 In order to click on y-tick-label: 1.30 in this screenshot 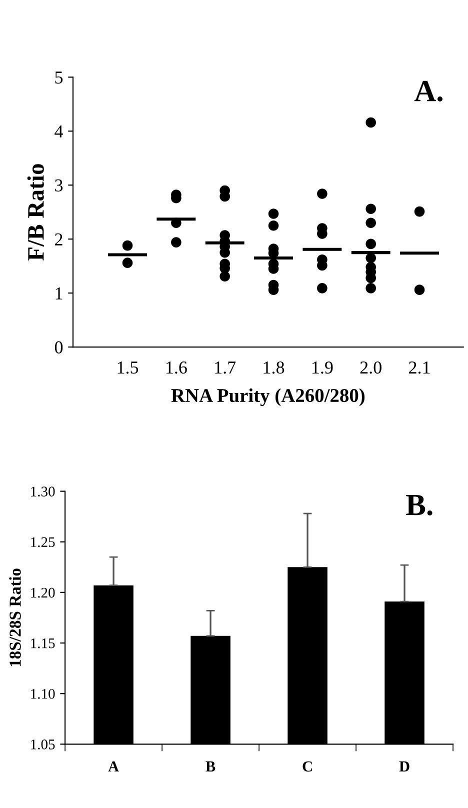, I will do `click(43, 491)`.